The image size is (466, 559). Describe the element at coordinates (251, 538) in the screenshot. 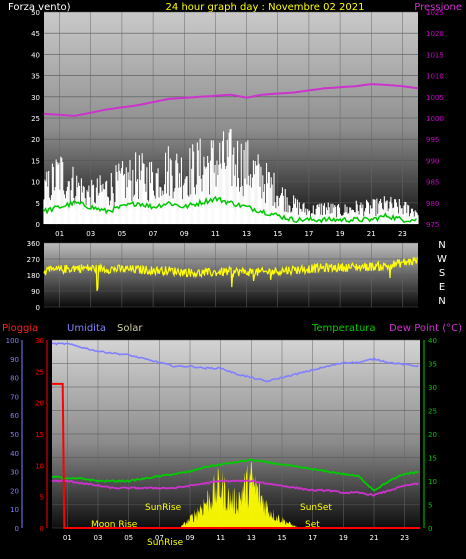

I see `panel3-x-tick-label: 13` at that location.